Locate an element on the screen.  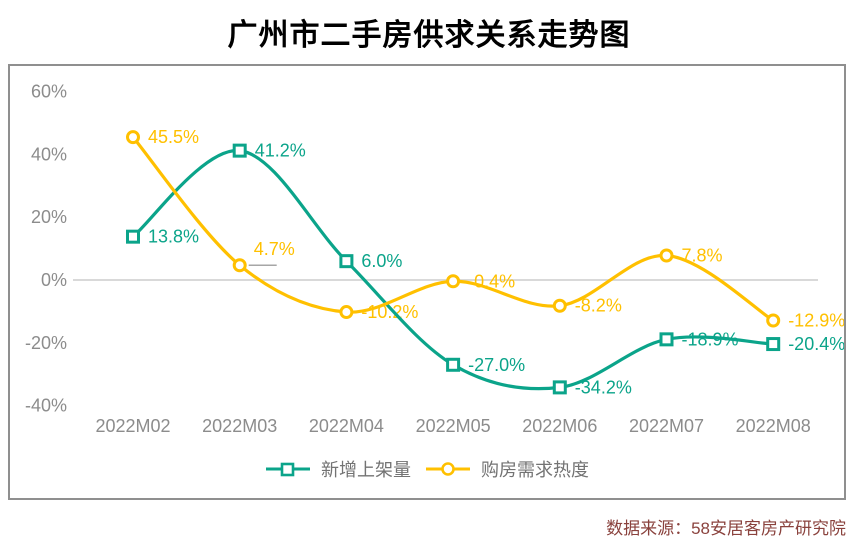
legend-square-marker-icon is located at coordinates (288, 469).